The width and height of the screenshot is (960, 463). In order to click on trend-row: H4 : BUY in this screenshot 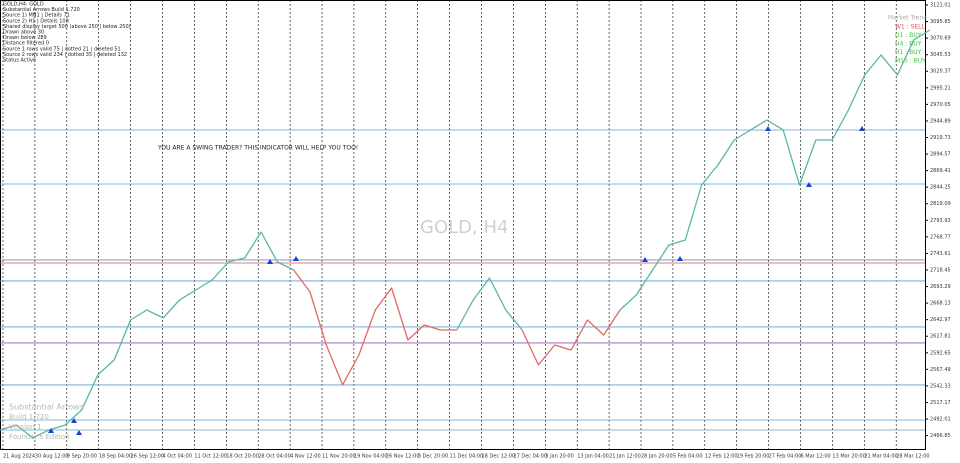, I will do `click(908, 44)`.